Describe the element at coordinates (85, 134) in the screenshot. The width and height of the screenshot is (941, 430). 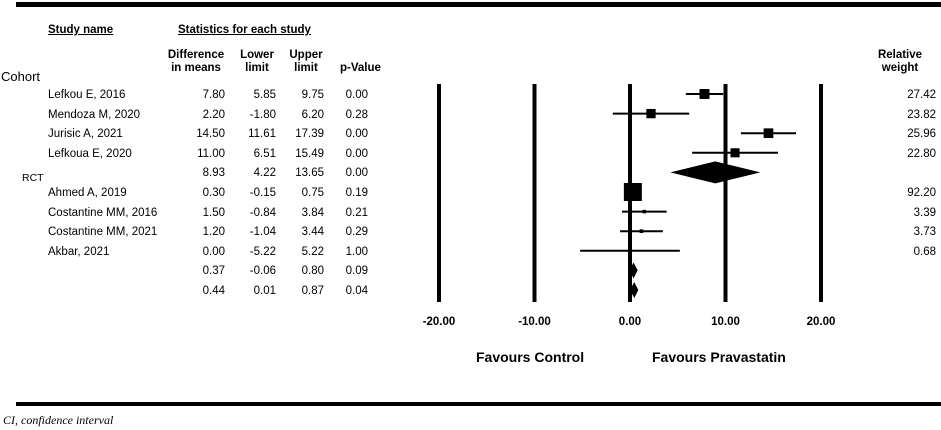
I see `cell-name: Jurisic A, 2021` at that location.